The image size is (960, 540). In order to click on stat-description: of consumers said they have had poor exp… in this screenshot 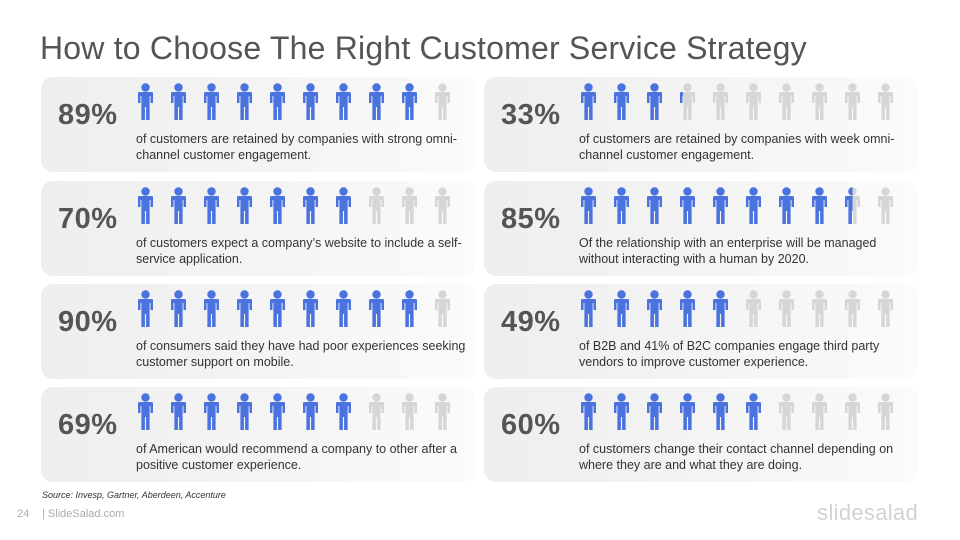, I will do `click(301, 354)`.